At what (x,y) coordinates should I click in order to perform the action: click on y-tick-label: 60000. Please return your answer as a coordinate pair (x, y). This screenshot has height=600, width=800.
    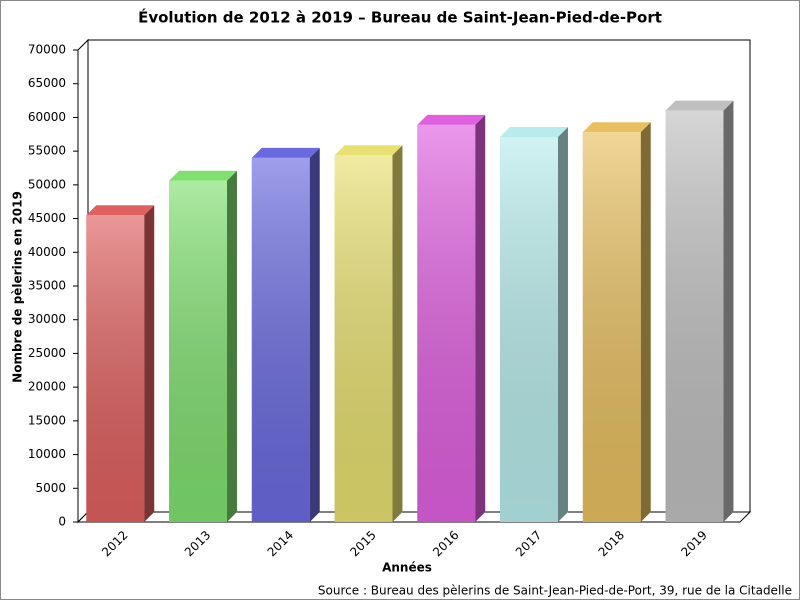
    Looking at the image, I should click on (47, 117).